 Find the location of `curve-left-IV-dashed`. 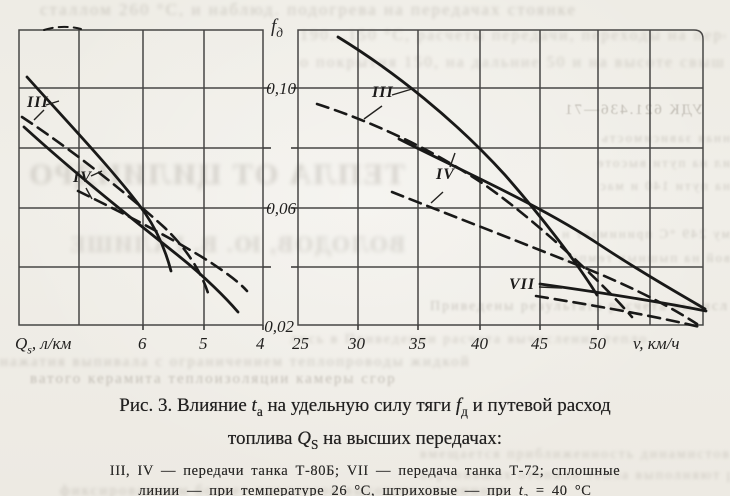

curve-left-IV-dashed is located at coordinates (162, 241).